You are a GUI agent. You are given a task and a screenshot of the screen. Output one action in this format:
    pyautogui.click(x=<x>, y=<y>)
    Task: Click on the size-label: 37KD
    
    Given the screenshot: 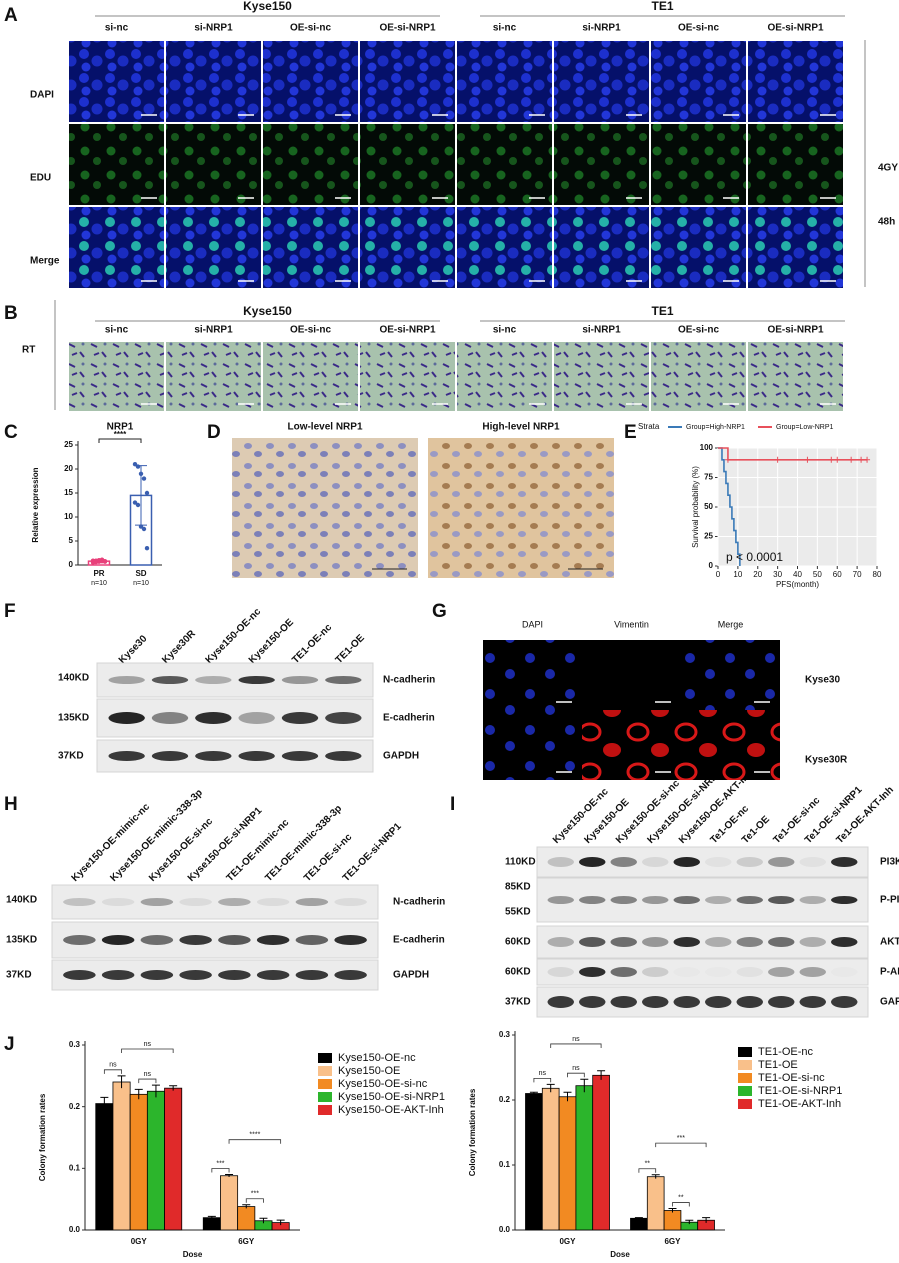 What is the action you would take?
    pyautogui.click(x=71, y=756)
    